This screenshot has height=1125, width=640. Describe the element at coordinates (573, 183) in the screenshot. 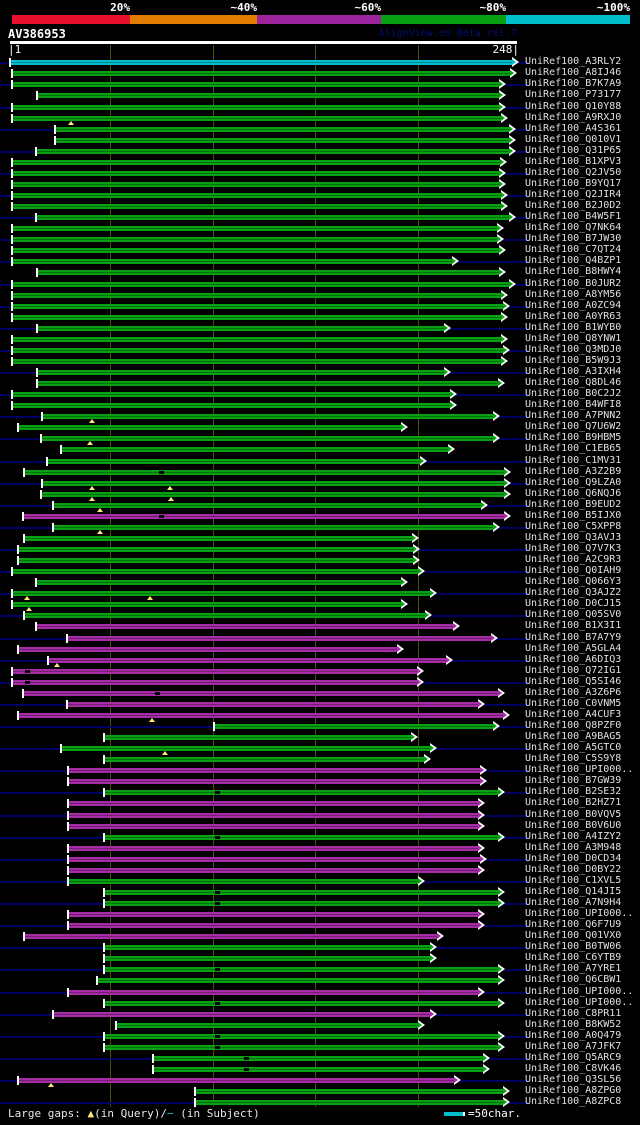

I see `subject-id-link: UniRef100_B9YQ17` at that location.